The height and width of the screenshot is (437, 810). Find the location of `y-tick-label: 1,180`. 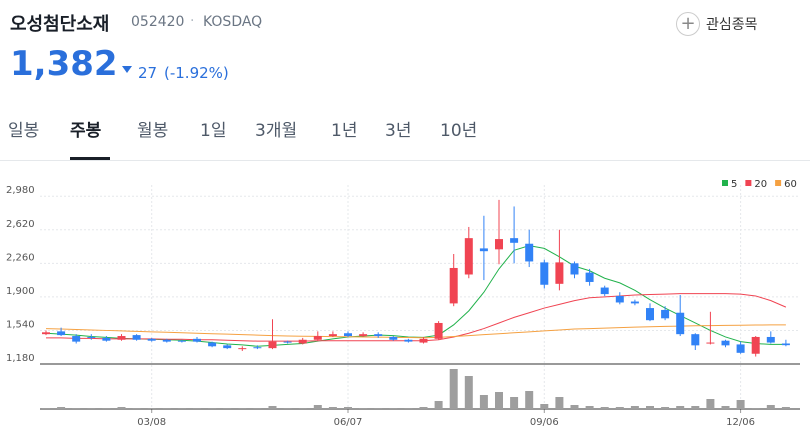

y-tick-label: 1,180 is located at coordinates (20, 358).